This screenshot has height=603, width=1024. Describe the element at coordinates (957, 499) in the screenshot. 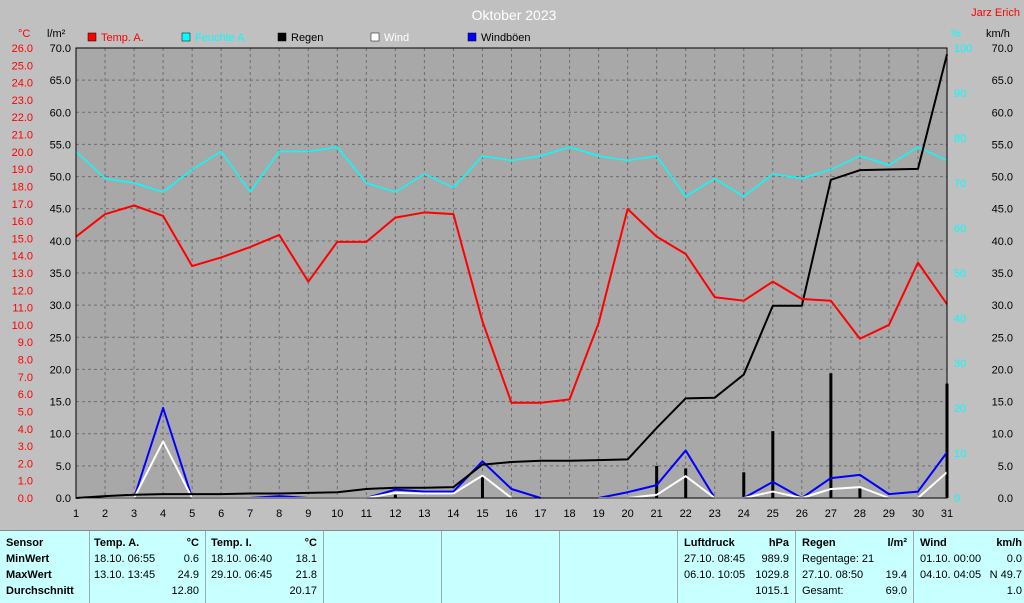

I see `humidity-tick-label: 0` at that location.